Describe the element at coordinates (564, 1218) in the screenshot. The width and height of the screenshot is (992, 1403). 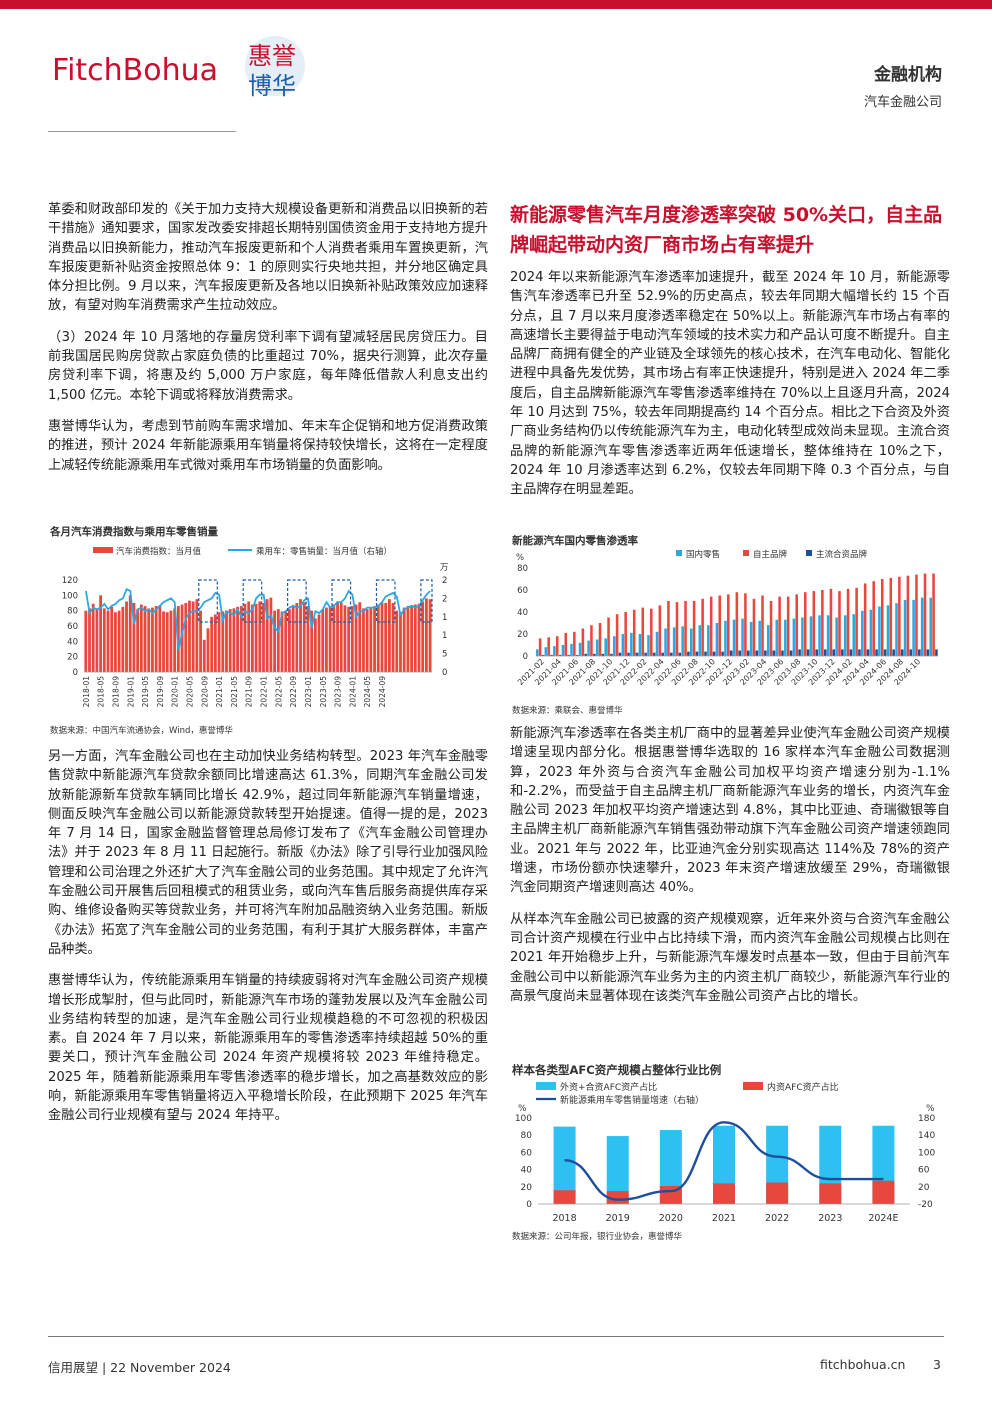
I see `x-tick: 2018` at that location.